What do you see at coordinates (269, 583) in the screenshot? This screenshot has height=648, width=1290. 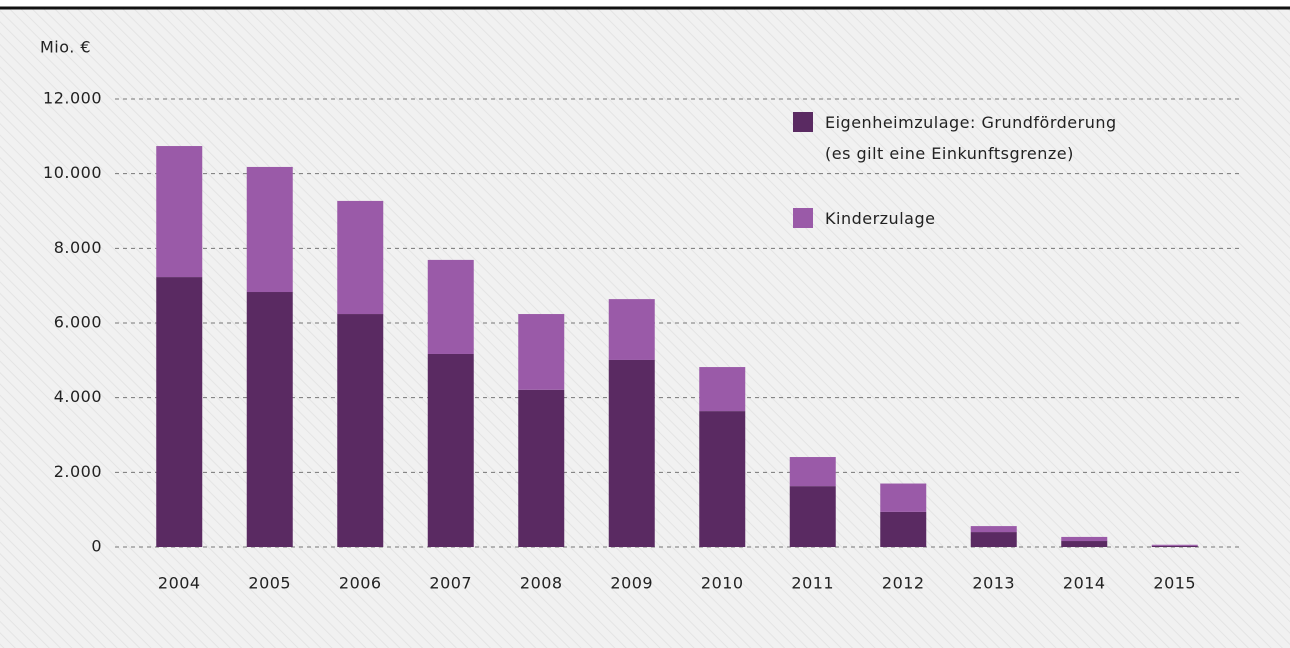 I see `x-tick-label: 2005` at bounding box center [269, 583].